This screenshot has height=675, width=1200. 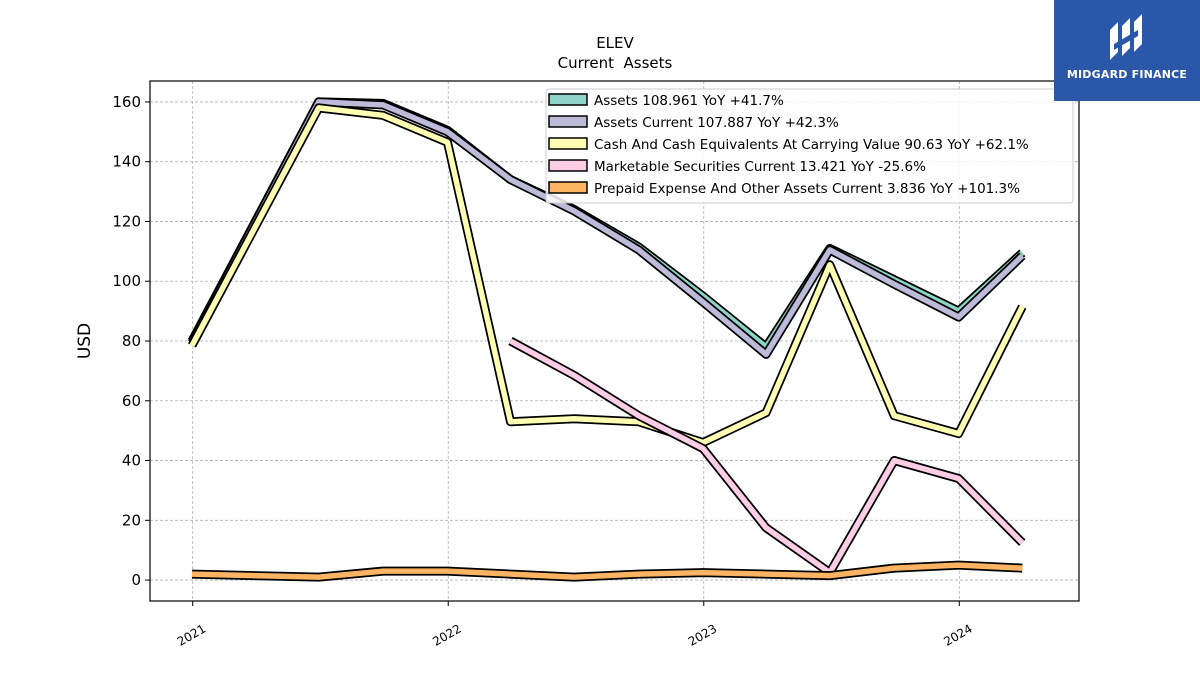 I want to click on legend-label: Assets Current 107.887 YoY +42.3%, so click(x=716, y=123).